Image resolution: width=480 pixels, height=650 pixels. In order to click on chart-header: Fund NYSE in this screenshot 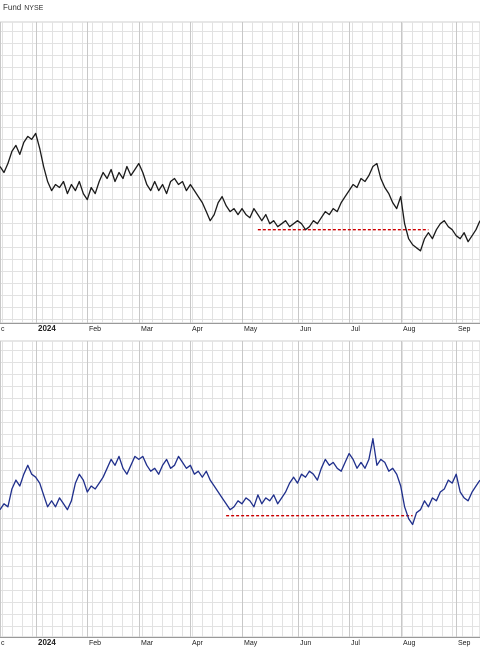, I will do `click(240, 8)`.